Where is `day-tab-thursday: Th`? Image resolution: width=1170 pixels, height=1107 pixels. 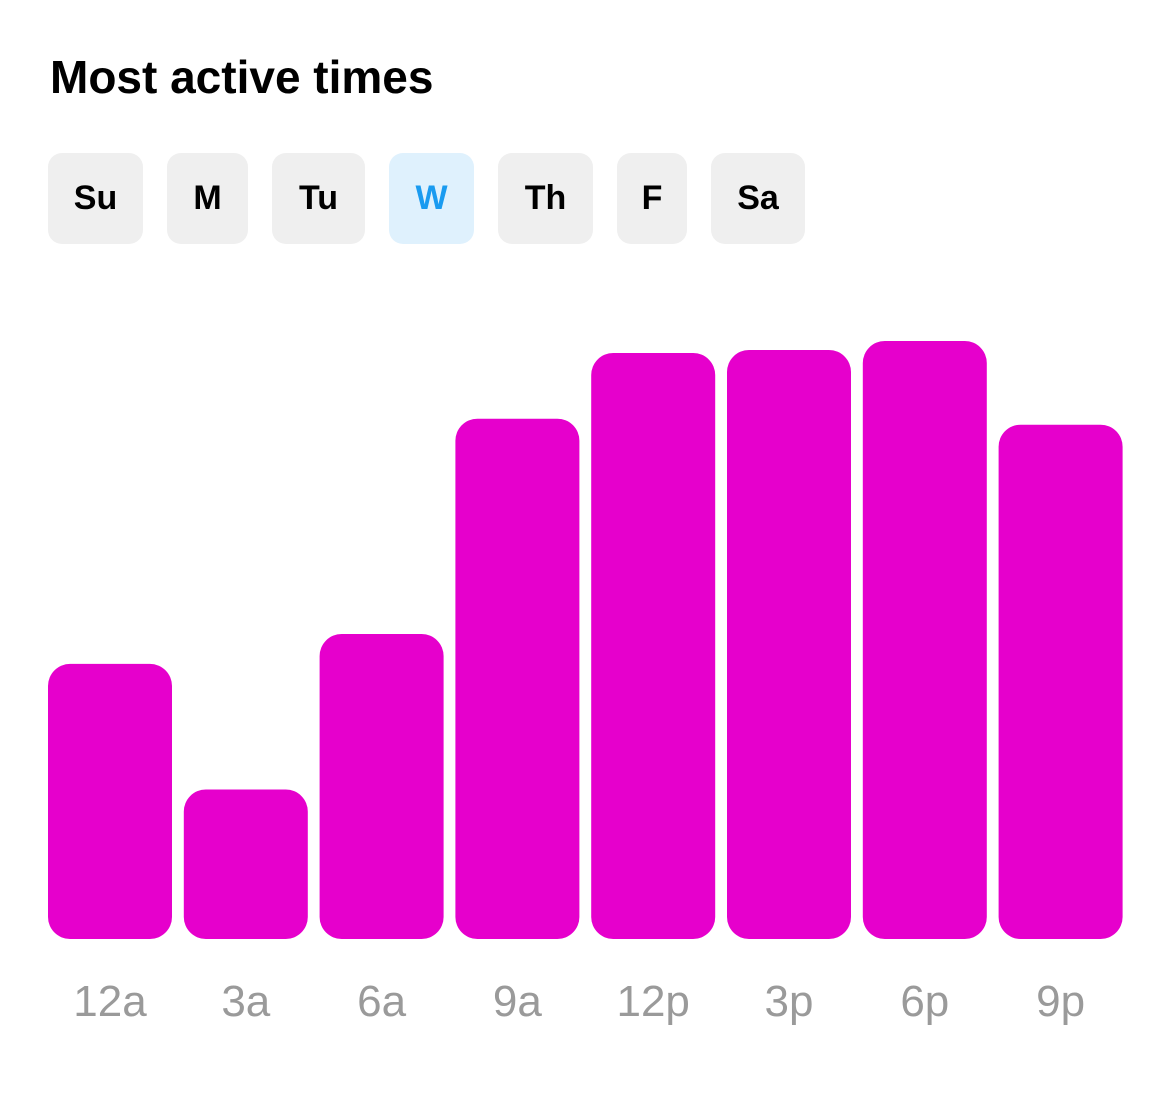 day-tab-thursday: Th is located at coordinates (545, 198).